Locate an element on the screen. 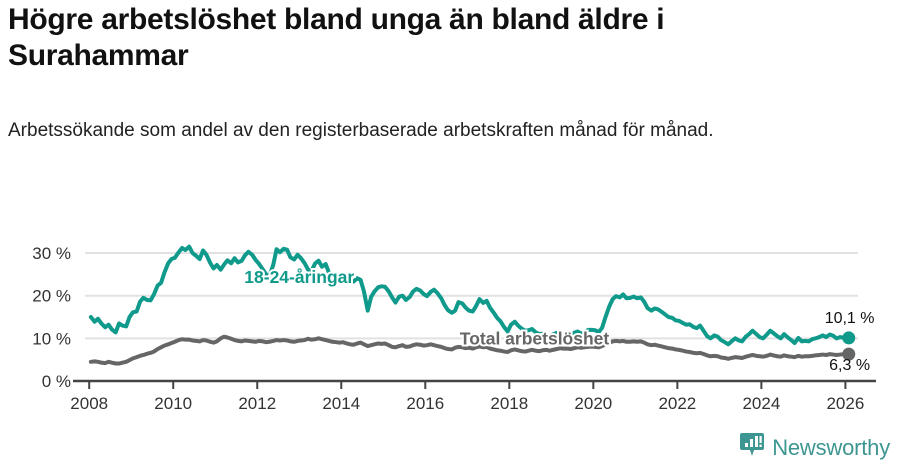 This screenshot has height=474, width=900. chart-footer: Newsworthy is located at coordinates (450, 448).